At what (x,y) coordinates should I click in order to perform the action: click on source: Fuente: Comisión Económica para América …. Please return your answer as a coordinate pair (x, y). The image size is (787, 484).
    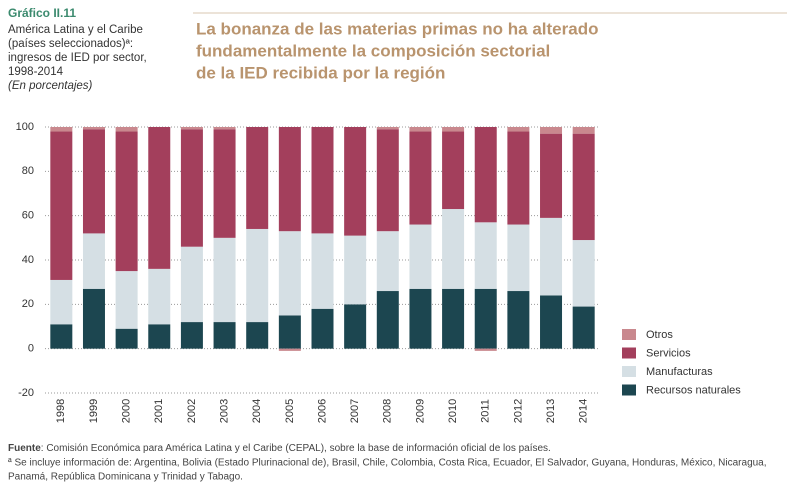
    Looking at the image, I should click on (279, 448).